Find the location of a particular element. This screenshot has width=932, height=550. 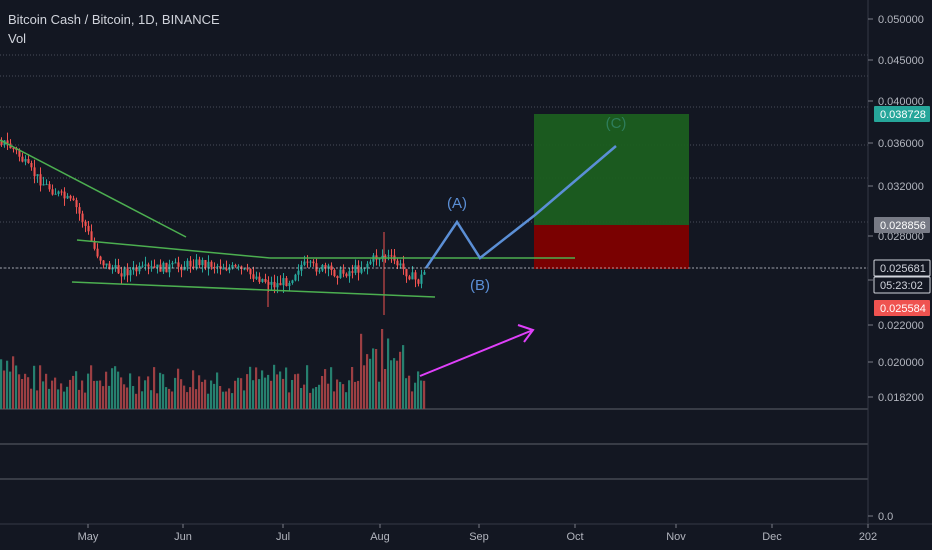

time-tick-label: 202 is located at coordinates (868, 537).